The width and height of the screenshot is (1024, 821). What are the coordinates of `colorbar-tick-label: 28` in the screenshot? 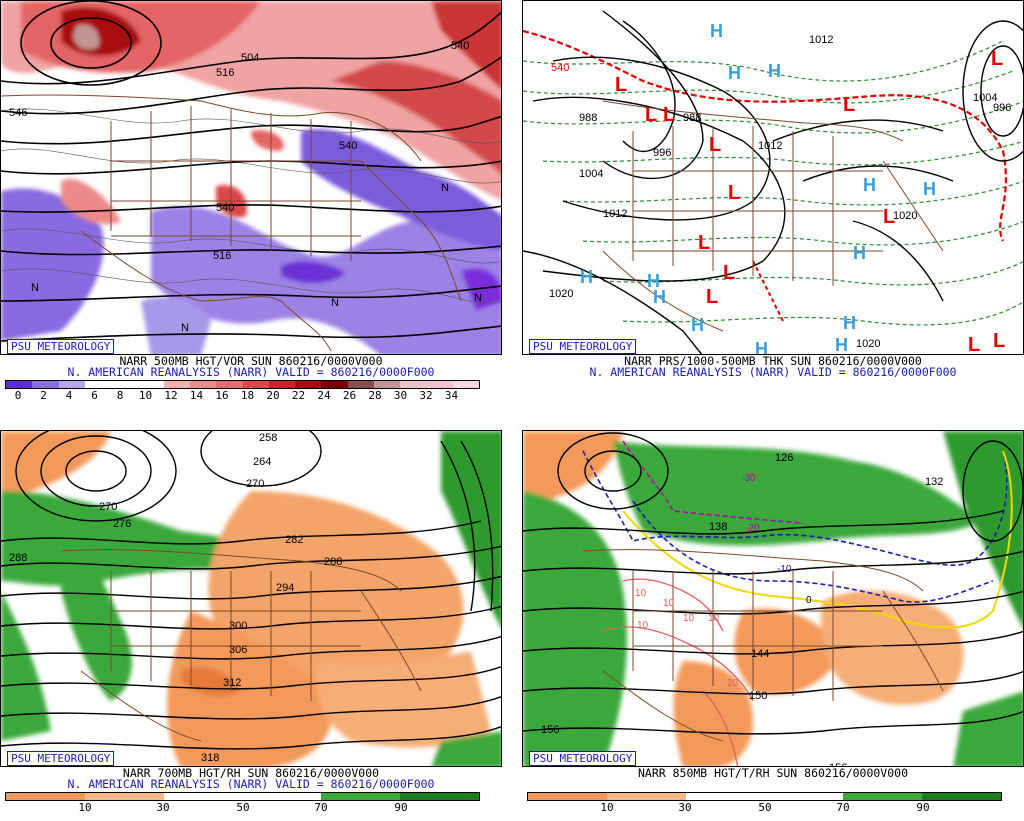 It's located at (375, 395).